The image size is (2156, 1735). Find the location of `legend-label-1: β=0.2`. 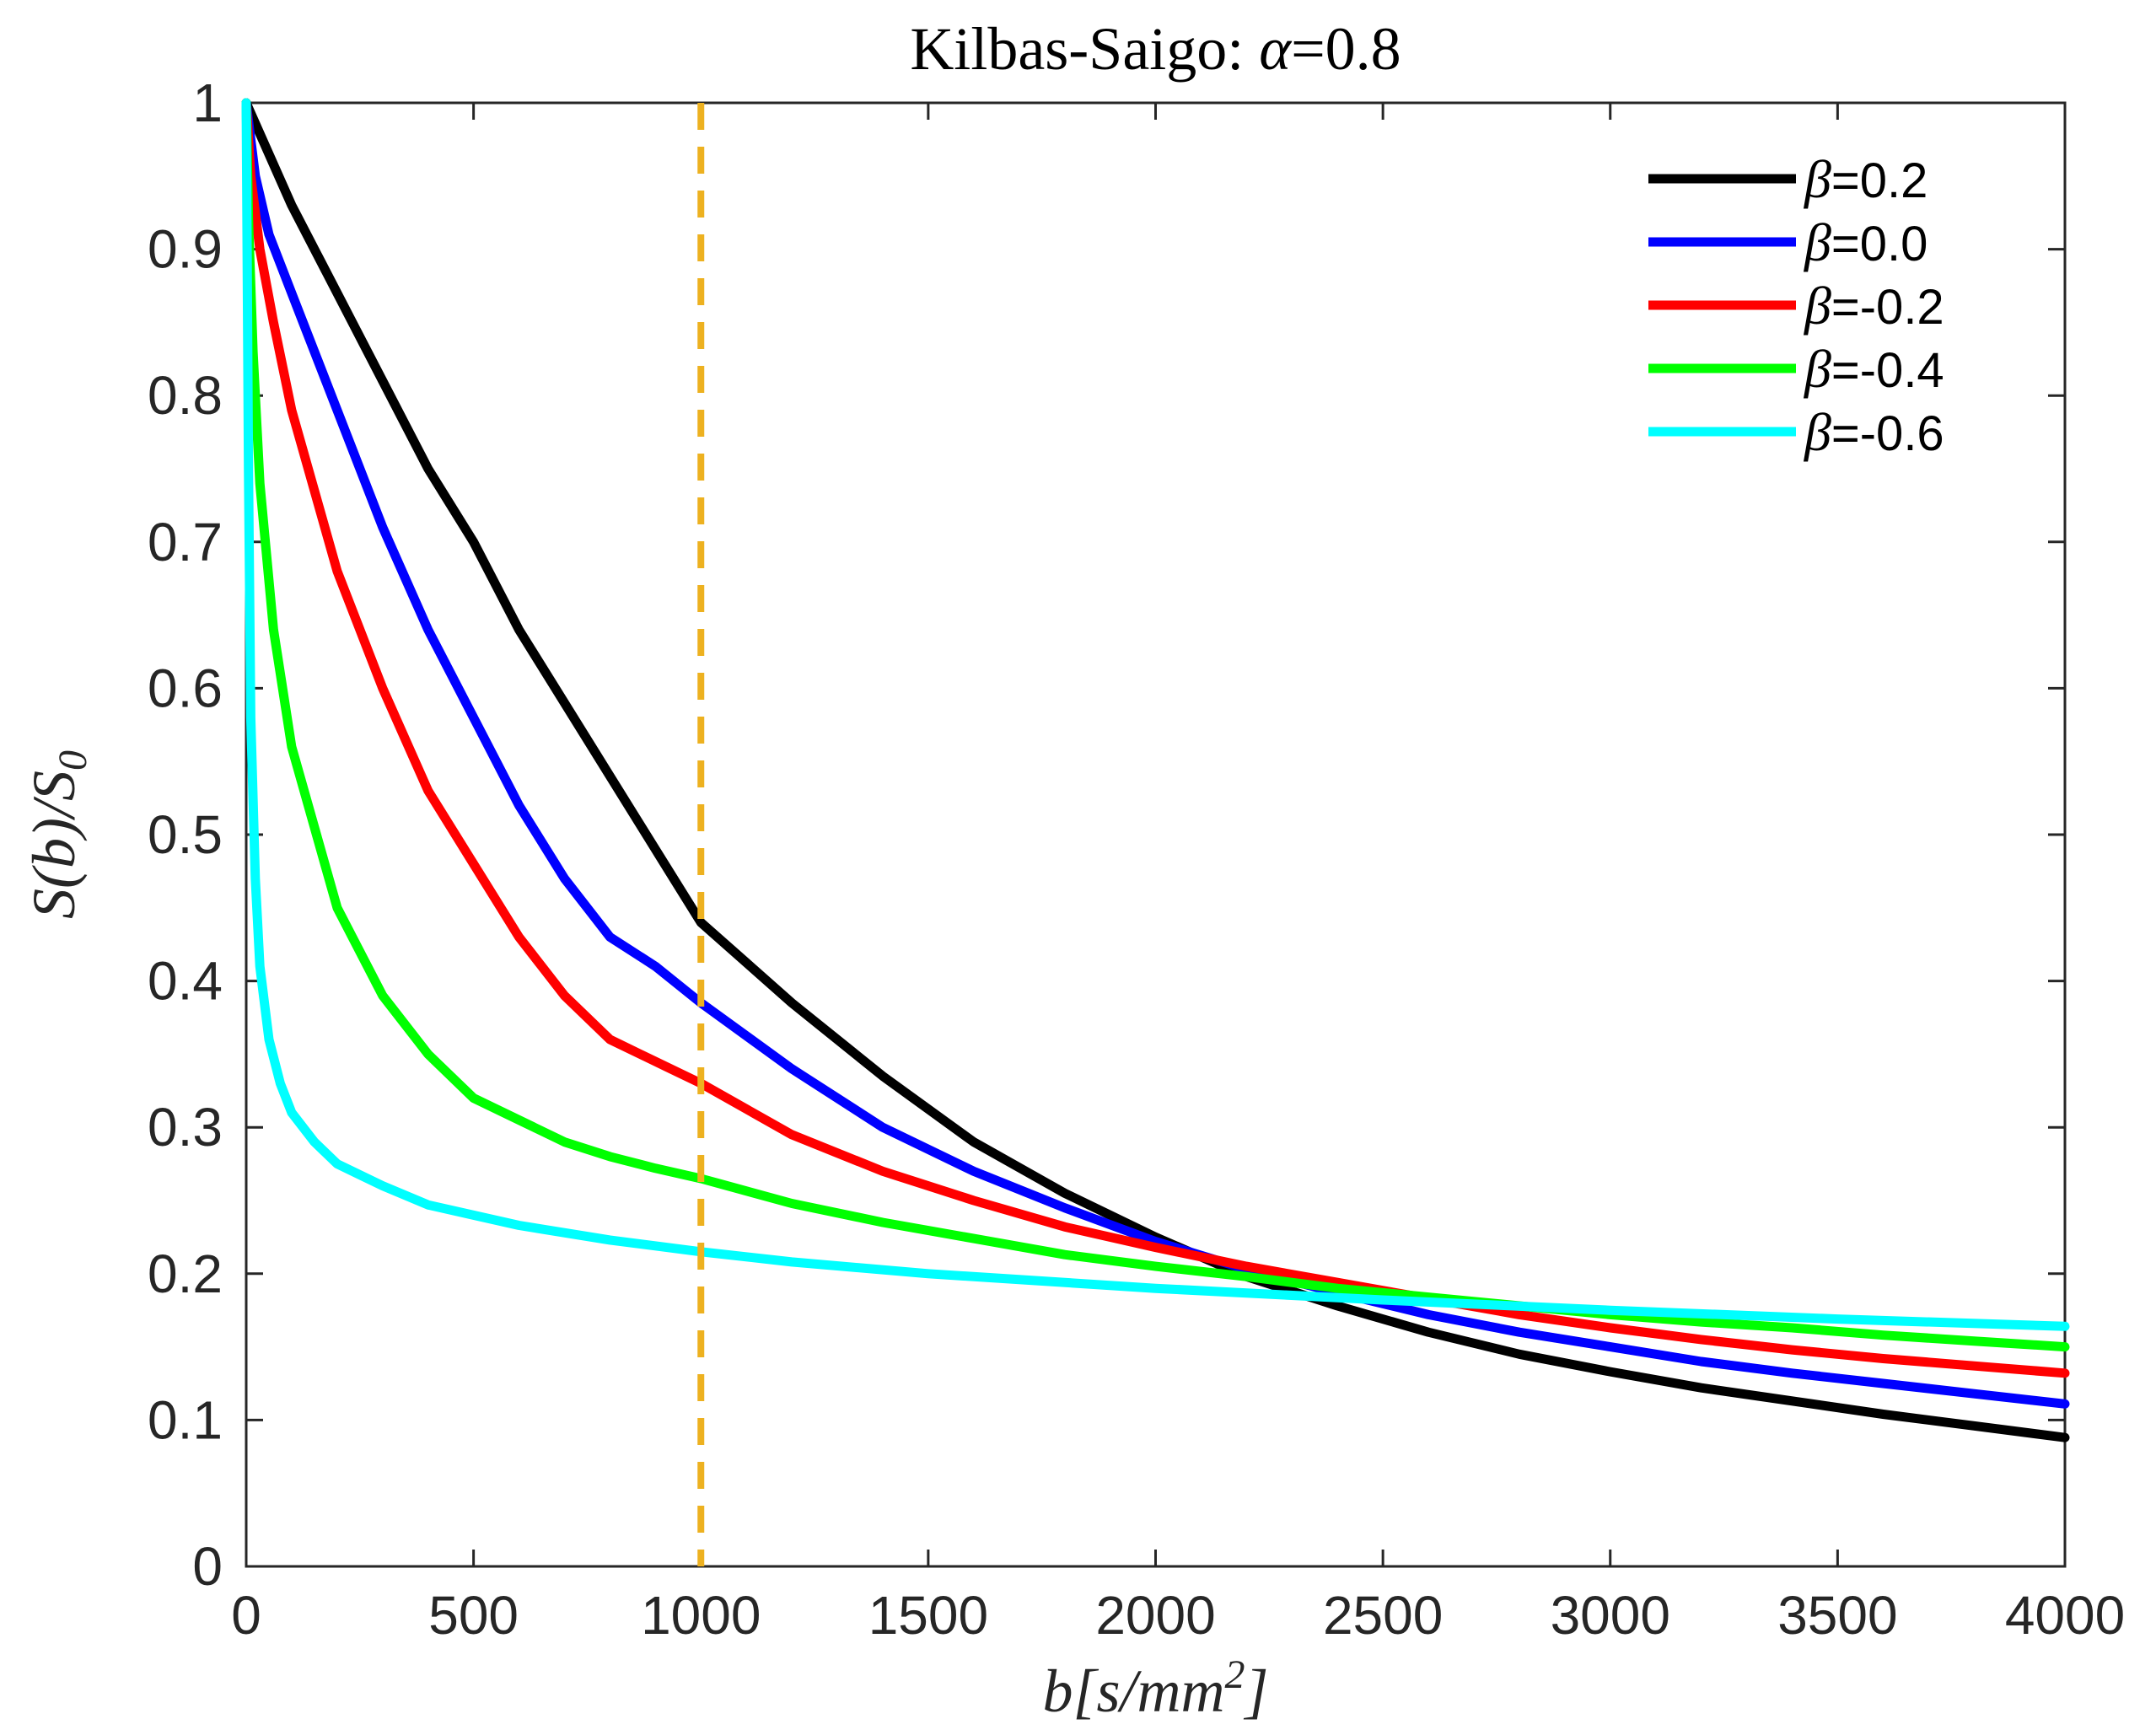

legend-label-1: β=0.2 is located at coordinates (1865, 179).